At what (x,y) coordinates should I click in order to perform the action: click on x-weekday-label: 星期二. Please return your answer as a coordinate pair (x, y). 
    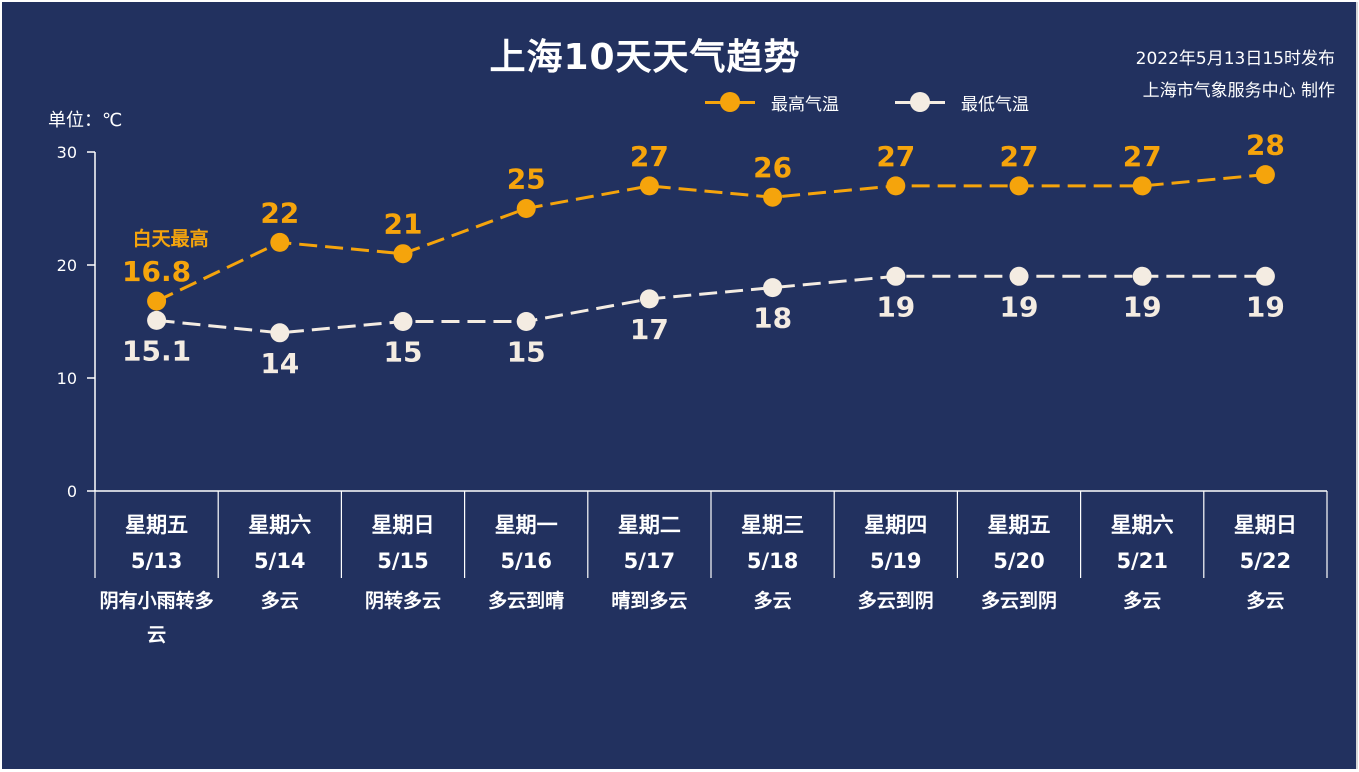
    Looking at the image, I should click on (649, 525).